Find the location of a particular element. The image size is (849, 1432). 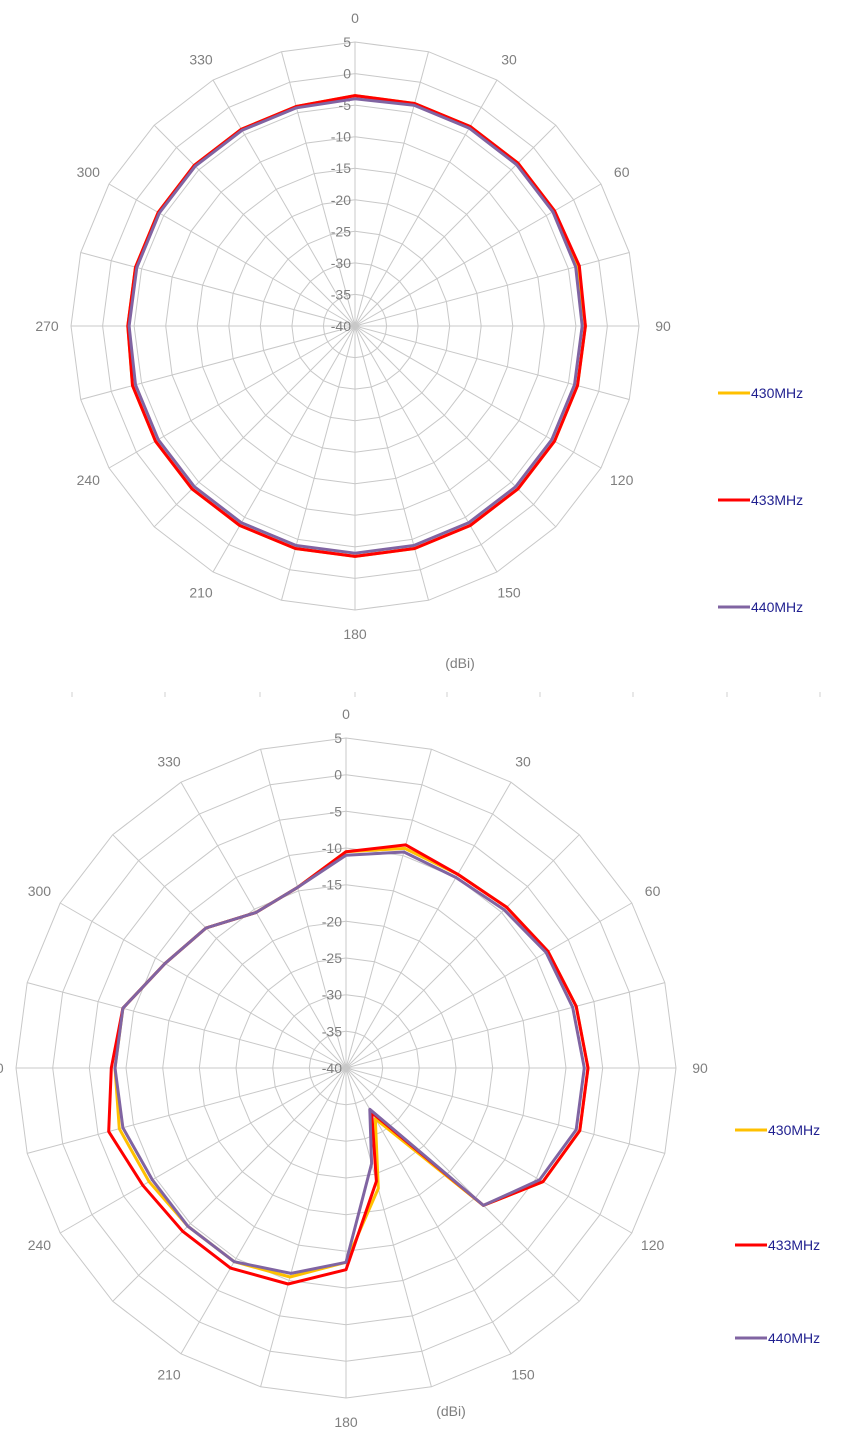

separator-ticks is located at coordinates (446, 694).